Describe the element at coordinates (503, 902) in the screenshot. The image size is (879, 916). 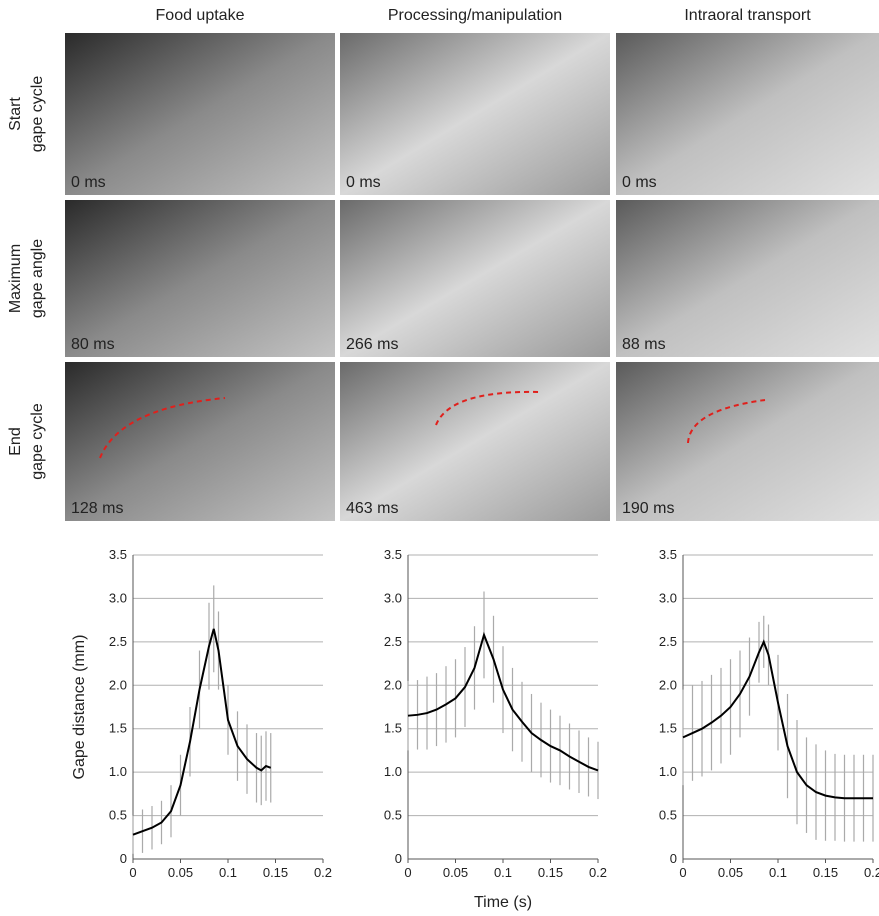
I see `x-axis-label: Time (s)` at that location.